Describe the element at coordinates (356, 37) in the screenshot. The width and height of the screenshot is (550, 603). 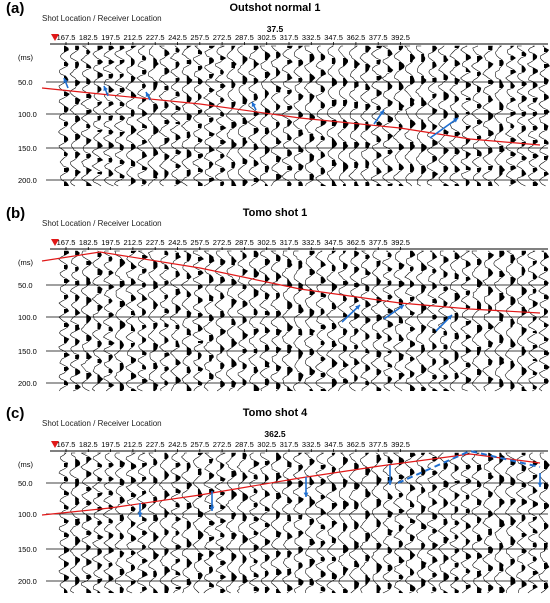
I see `x-tick-label: 362.5` at that location.